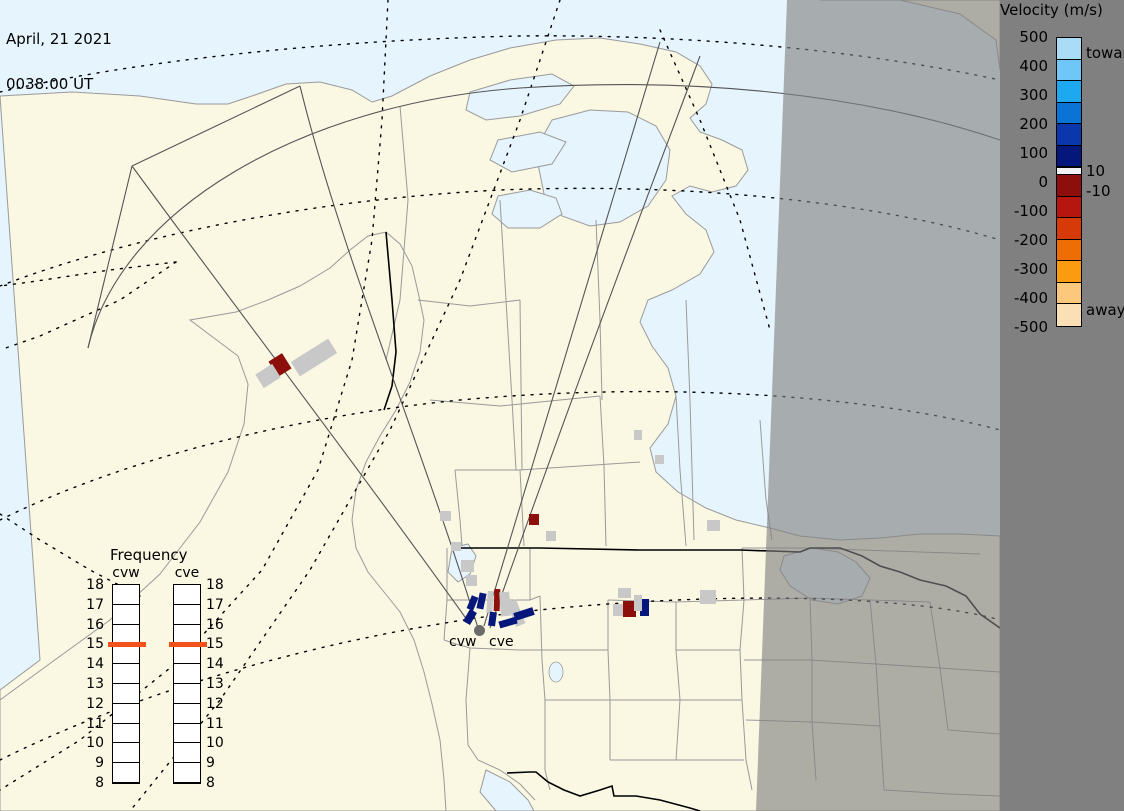 The image size is (1124, 811). Describe the element at coordinates (1105, 53) in the screenshot. I see `colorbar-toward-label: toward` at that location.